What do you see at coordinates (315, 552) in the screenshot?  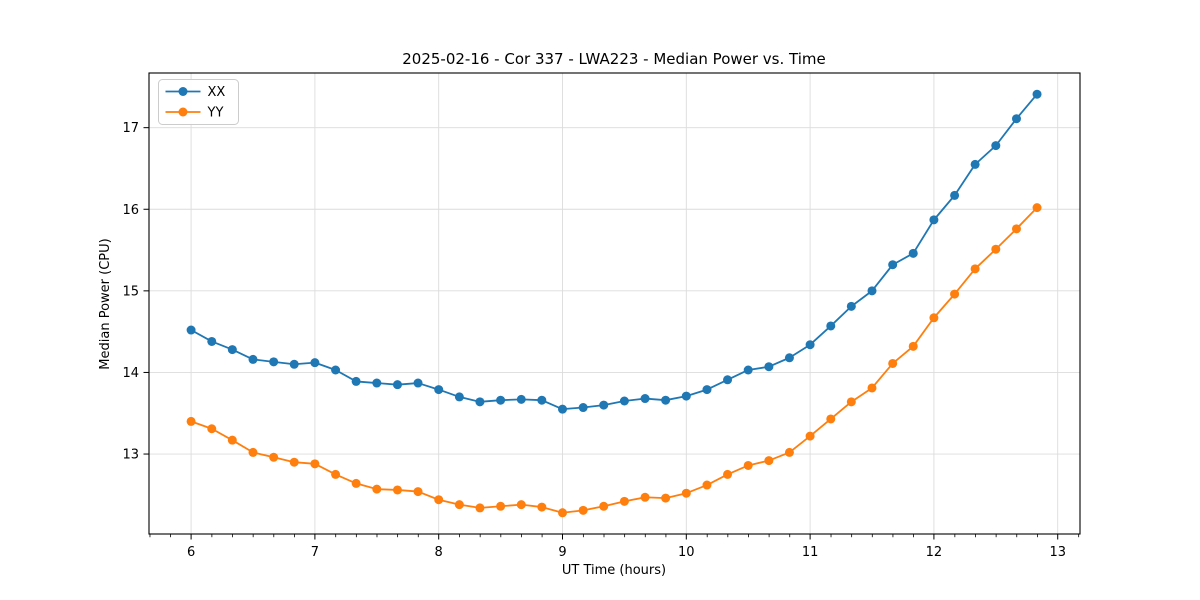 I see `x-tick-label: 7` at bounding box center [315, 552].